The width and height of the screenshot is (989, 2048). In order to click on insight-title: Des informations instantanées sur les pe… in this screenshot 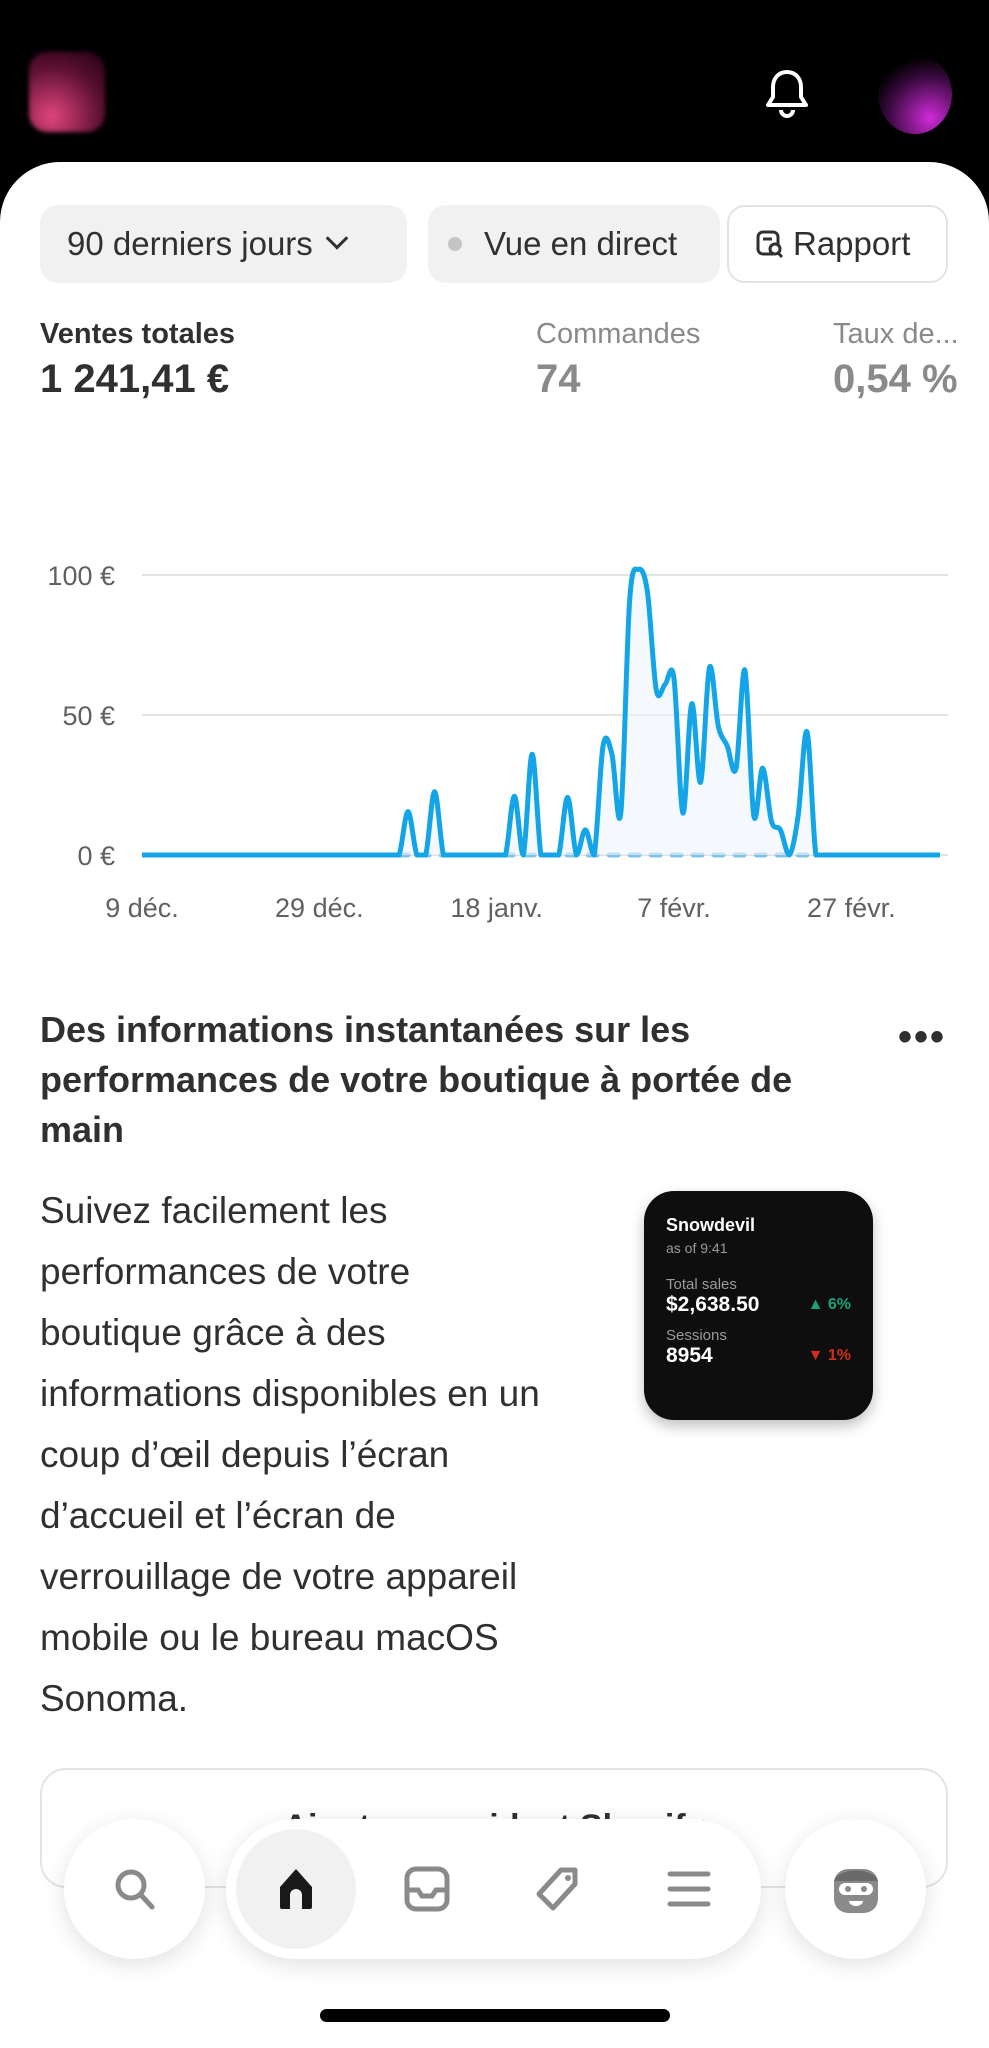, I will do `click(416, 1079)`.